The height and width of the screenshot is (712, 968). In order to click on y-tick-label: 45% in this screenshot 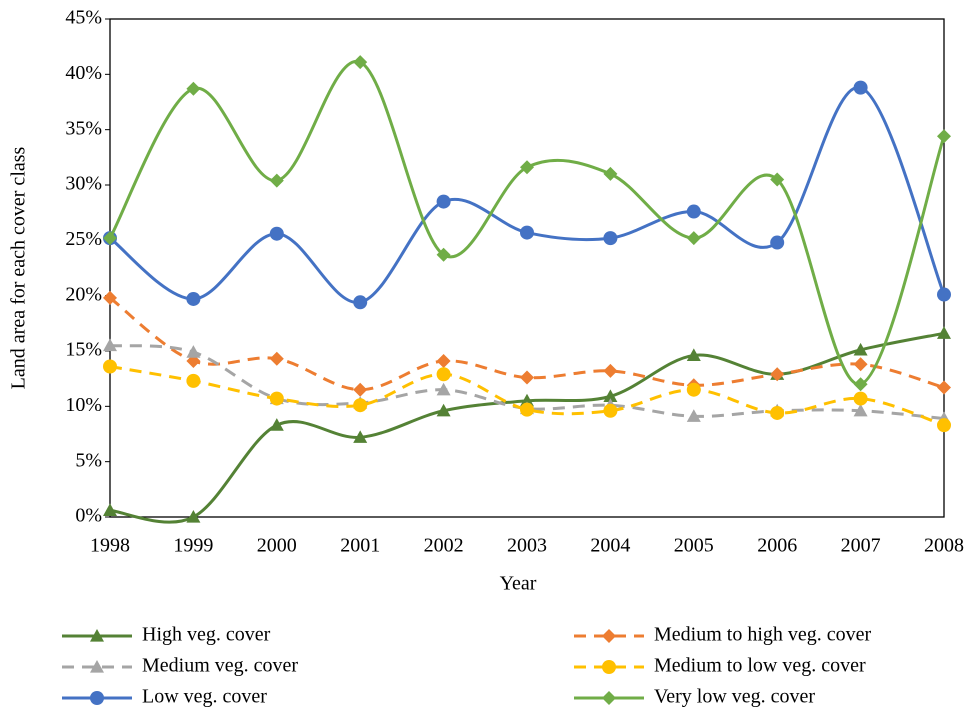, I will do `click(83, 18)`.